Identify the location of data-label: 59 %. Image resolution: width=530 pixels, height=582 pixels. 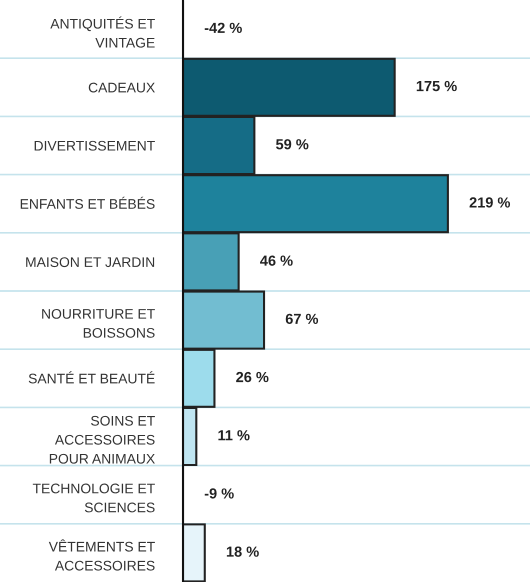
(292, 144).